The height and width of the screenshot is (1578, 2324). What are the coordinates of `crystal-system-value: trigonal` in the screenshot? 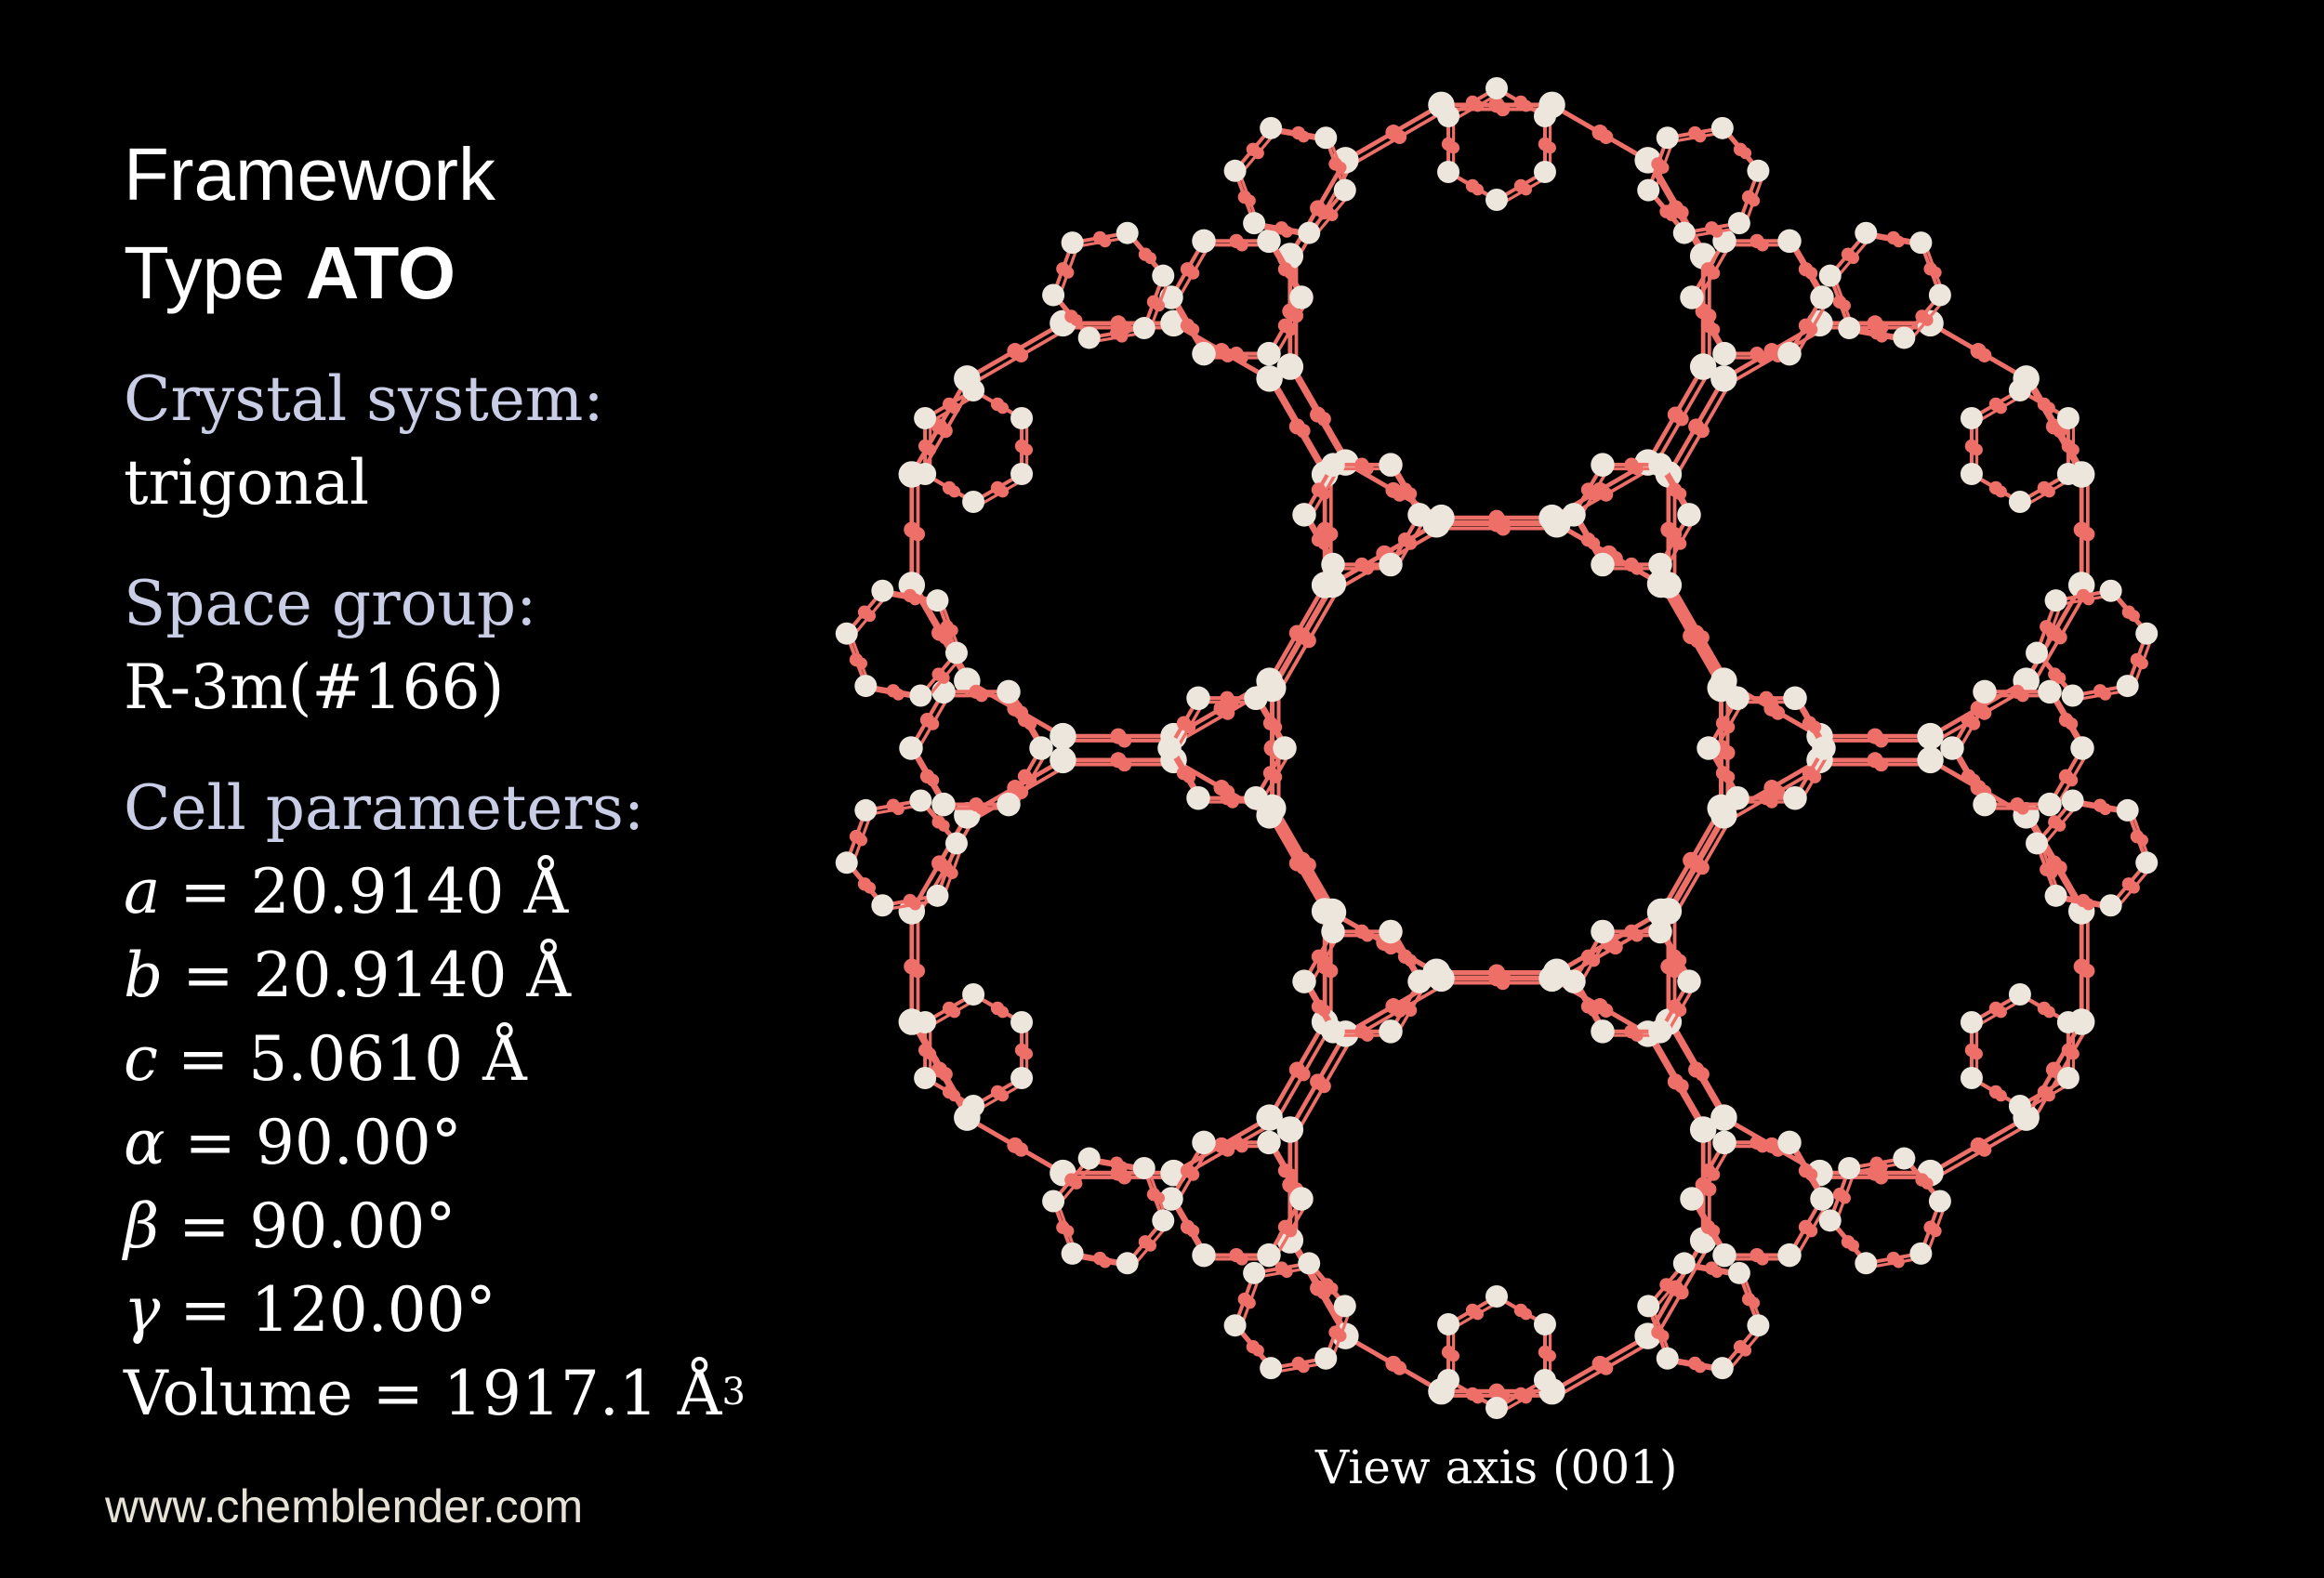 It's located at (247, 483).